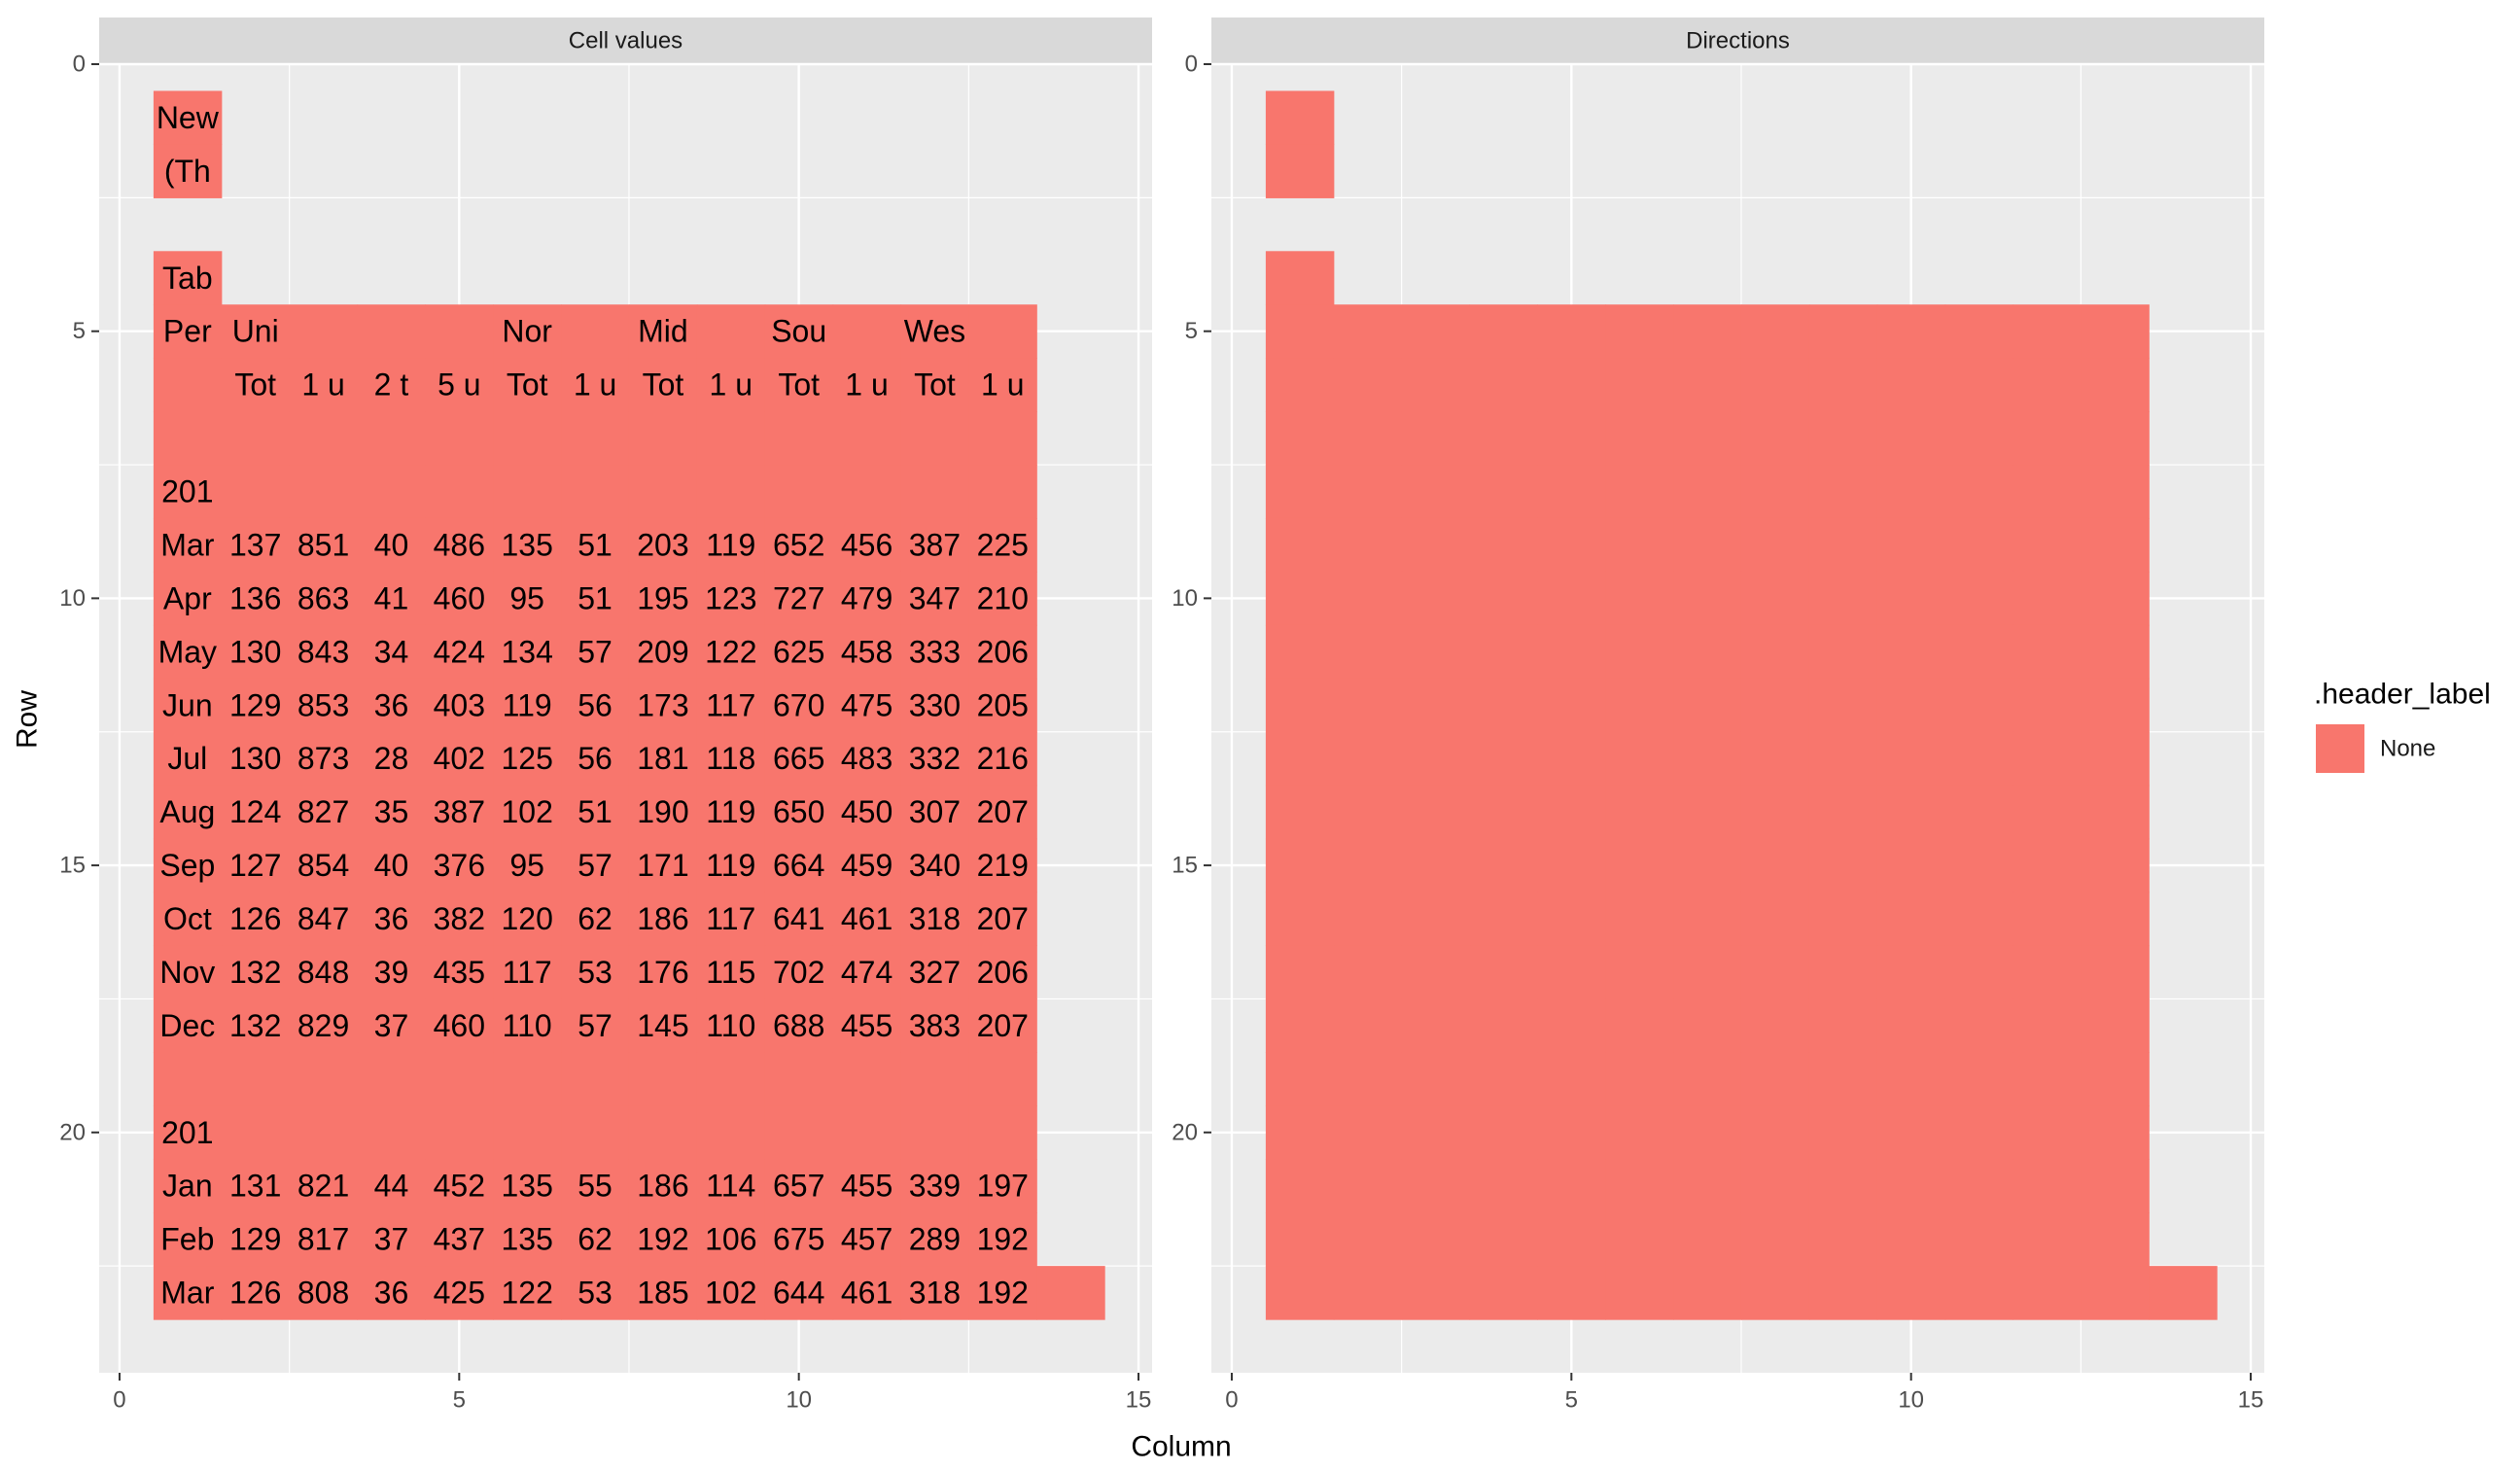 This screenshot has width=2520, height=1470. I want to click on cell-label: 40, so click(391, 544).